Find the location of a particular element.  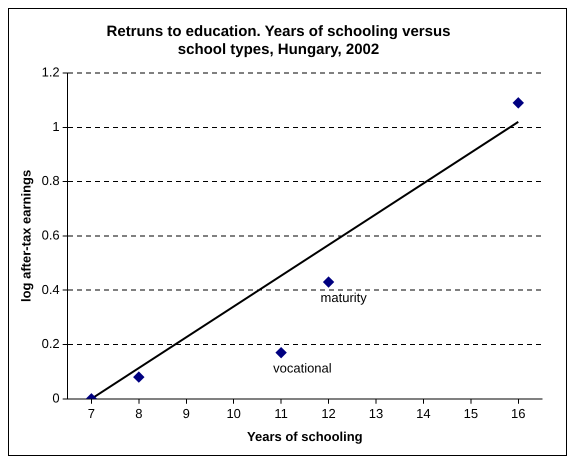

x-tick-label: 9 is located at coordinates (186, 414).